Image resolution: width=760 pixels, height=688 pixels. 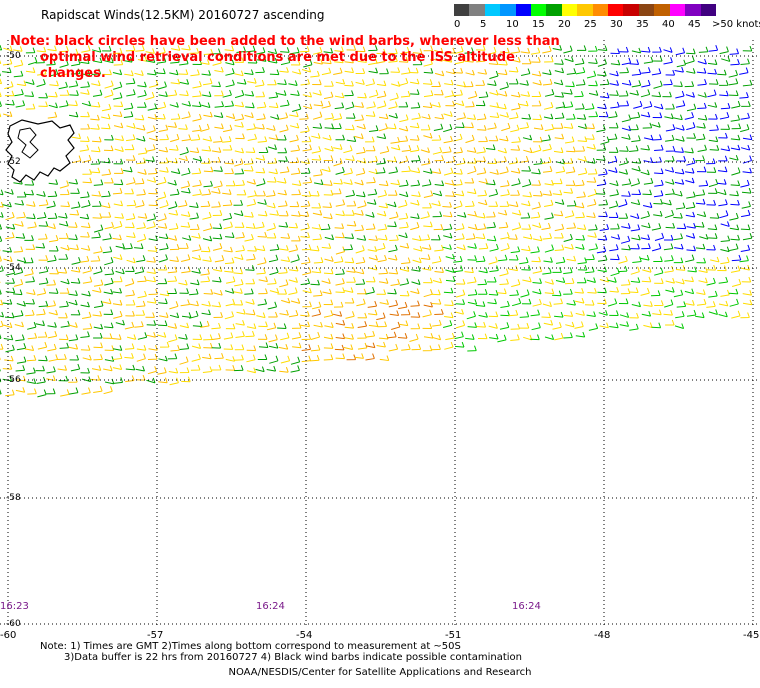 I want to click on legend-swatch, so click(x=508, y=10).